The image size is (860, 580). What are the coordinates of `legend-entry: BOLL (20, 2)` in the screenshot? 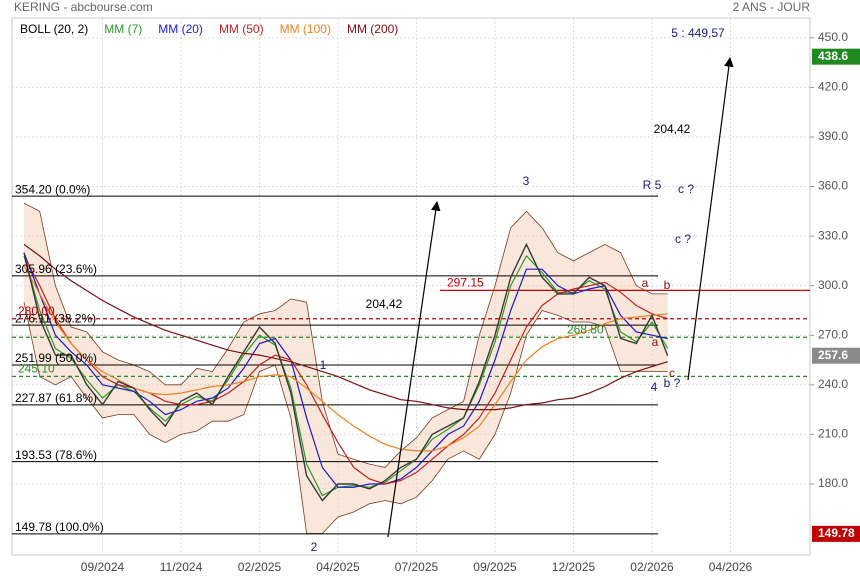 It's located at (54, 29).